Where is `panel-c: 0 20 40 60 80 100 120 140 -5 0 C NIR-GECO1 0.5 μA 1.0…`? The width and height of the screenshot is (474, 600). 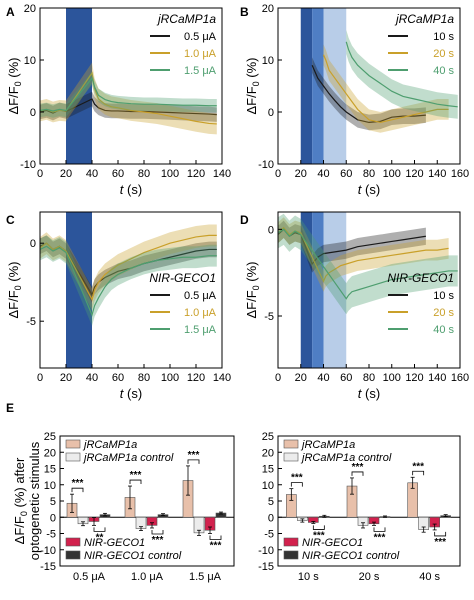 panel-c: 0 20 40 60 80 100 120 140 -5 0 C NIR-GECO1 0.5 μA 1.0… is located at coordinates (118, 297).